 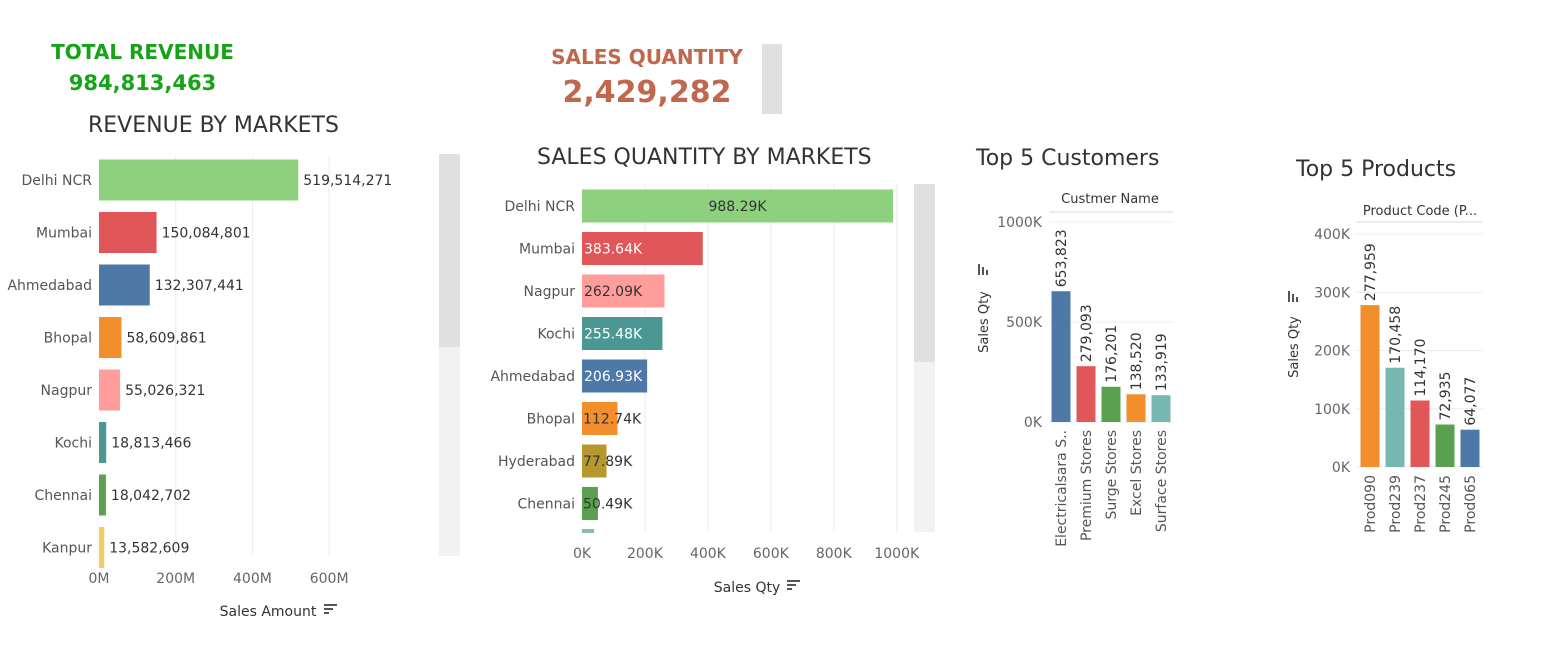 I want to click on revenue_by_markets-x-tick-label: 600M, so click(x=329, y=579).